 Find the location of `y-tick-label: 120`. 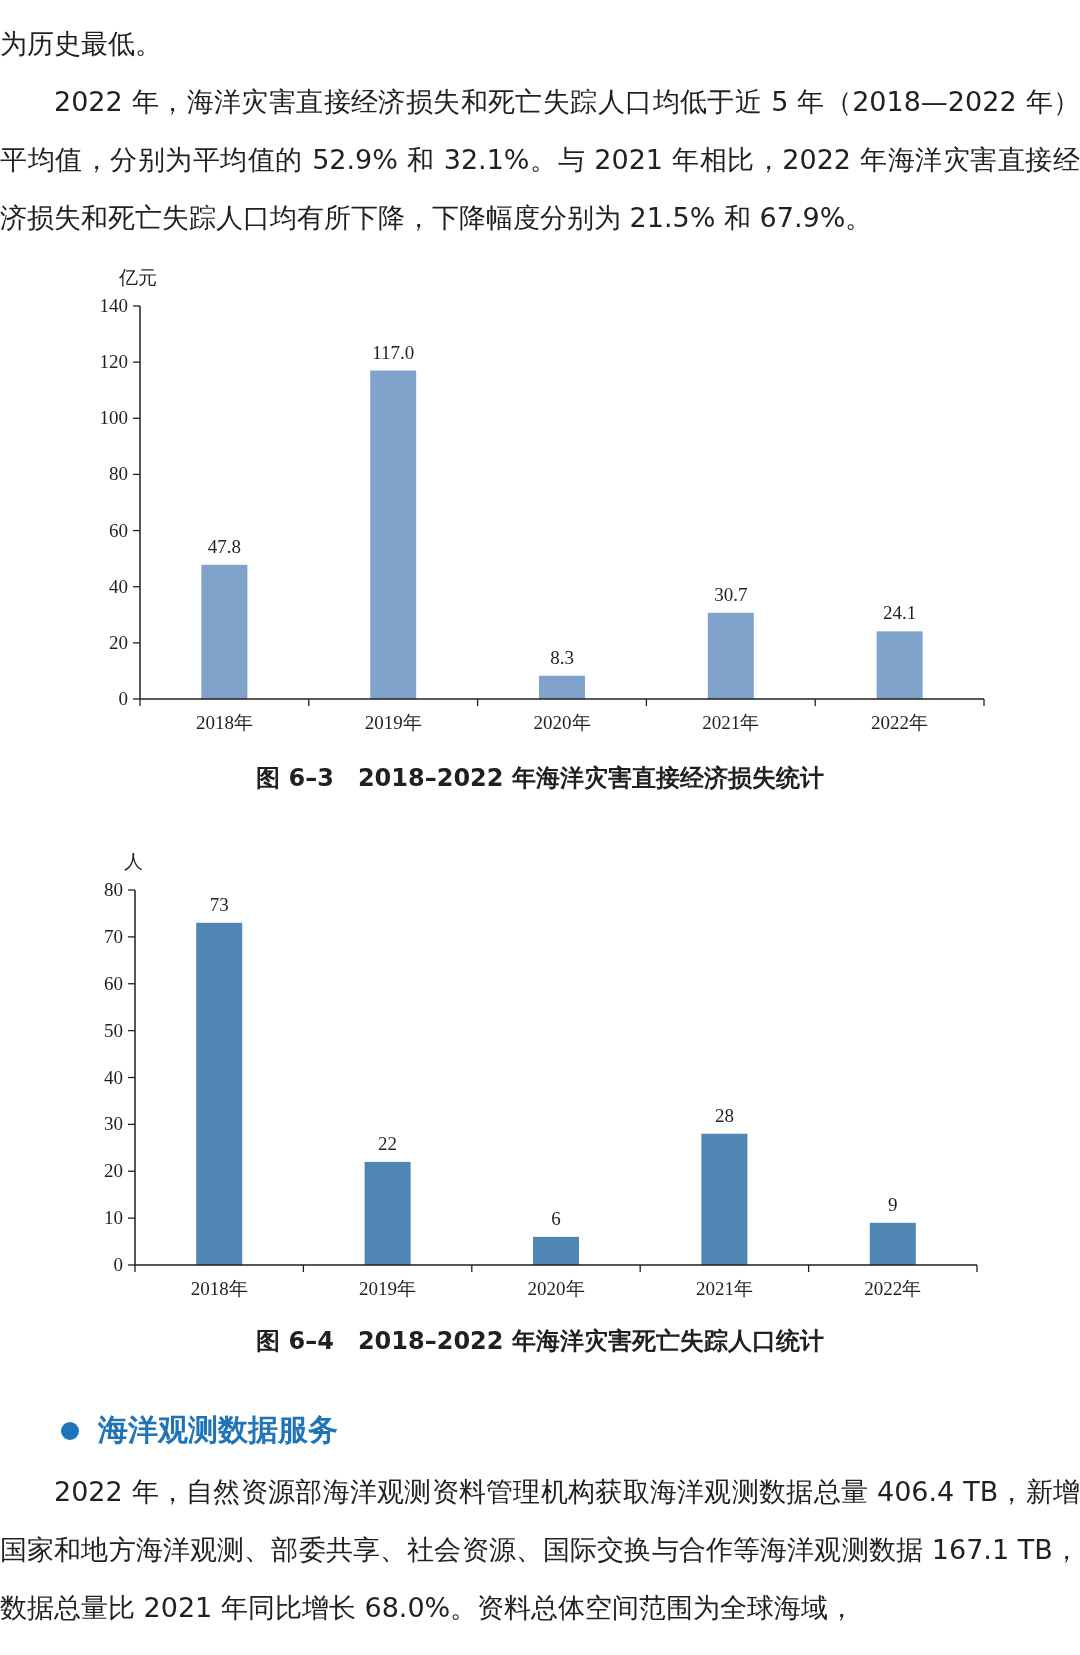

y-tick-label: 120 is located at coordinates (113, 362).